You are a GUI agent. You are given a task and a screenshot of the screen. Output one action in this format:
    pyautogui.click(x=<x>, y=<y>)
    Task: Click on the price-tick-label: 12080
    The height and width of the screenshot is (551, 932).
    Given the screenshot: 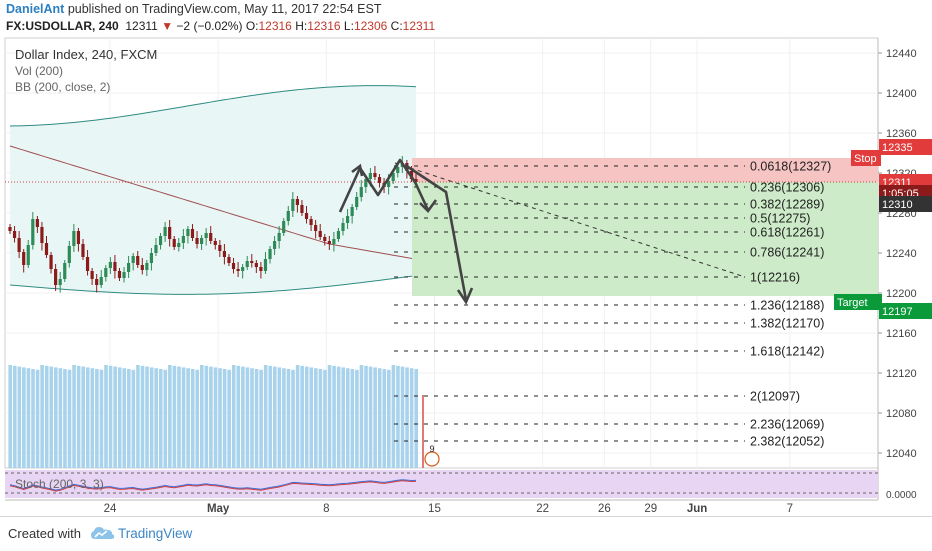 What is the action you would take?
    pyautogui.click(x=901, y=414)
    